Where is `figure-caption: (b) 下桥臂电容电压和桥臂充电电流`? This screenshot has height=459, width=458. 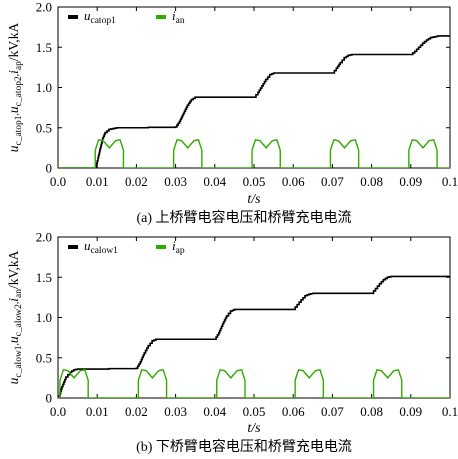 figure-caption: (b) 下桥臂电容电压和桥臂充电电流 is located at coordinates (244, 446).